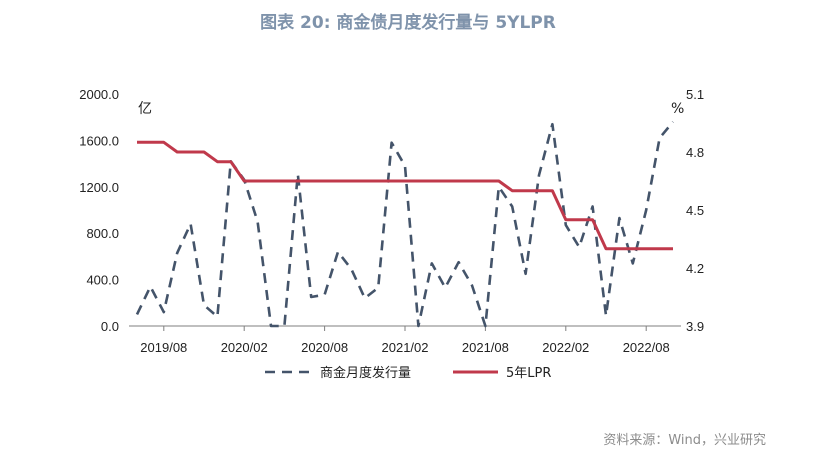  Describe the element at coordinates (110, 326) in the screenshot. I see `left-tick-label: 0.0` at that location.